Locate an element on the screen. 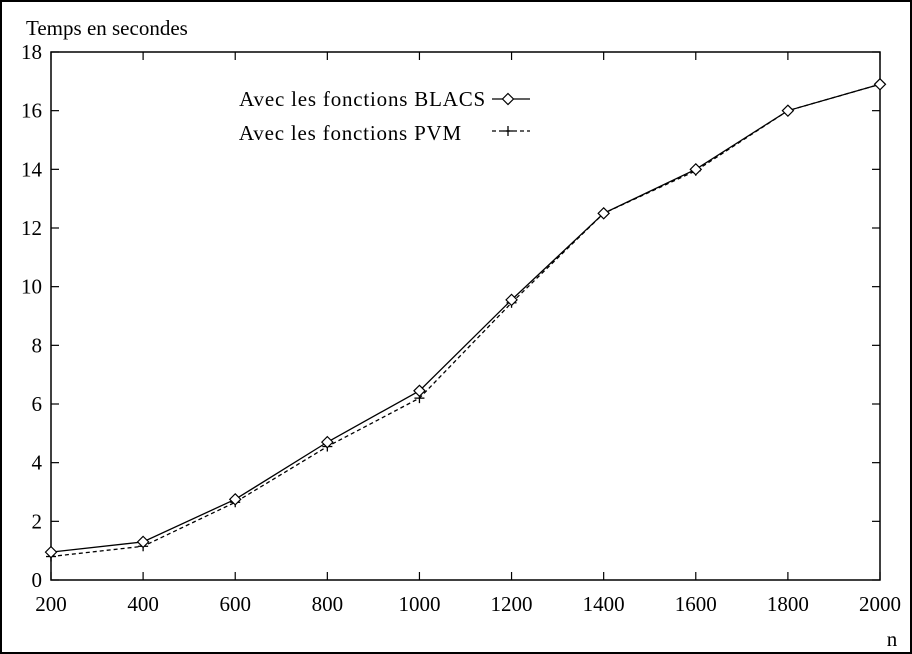 Image resolution: width=912 pixels, height=654 pixels. x-tick-label: 1600 is located at coordinates (696, 604).